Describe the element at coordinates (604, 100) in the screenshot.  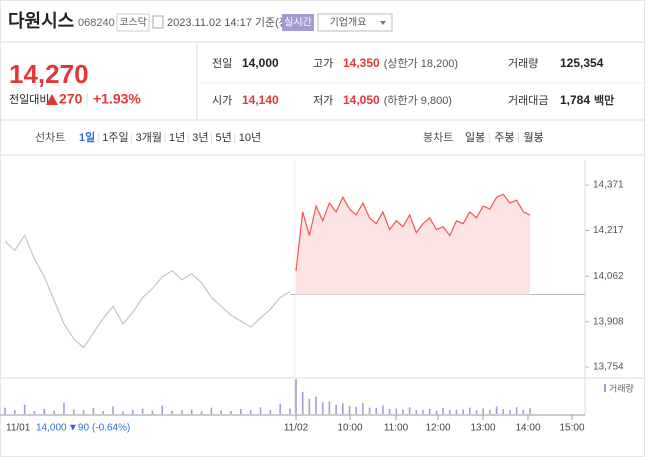
I see `stat-unit: 백만` at that location.